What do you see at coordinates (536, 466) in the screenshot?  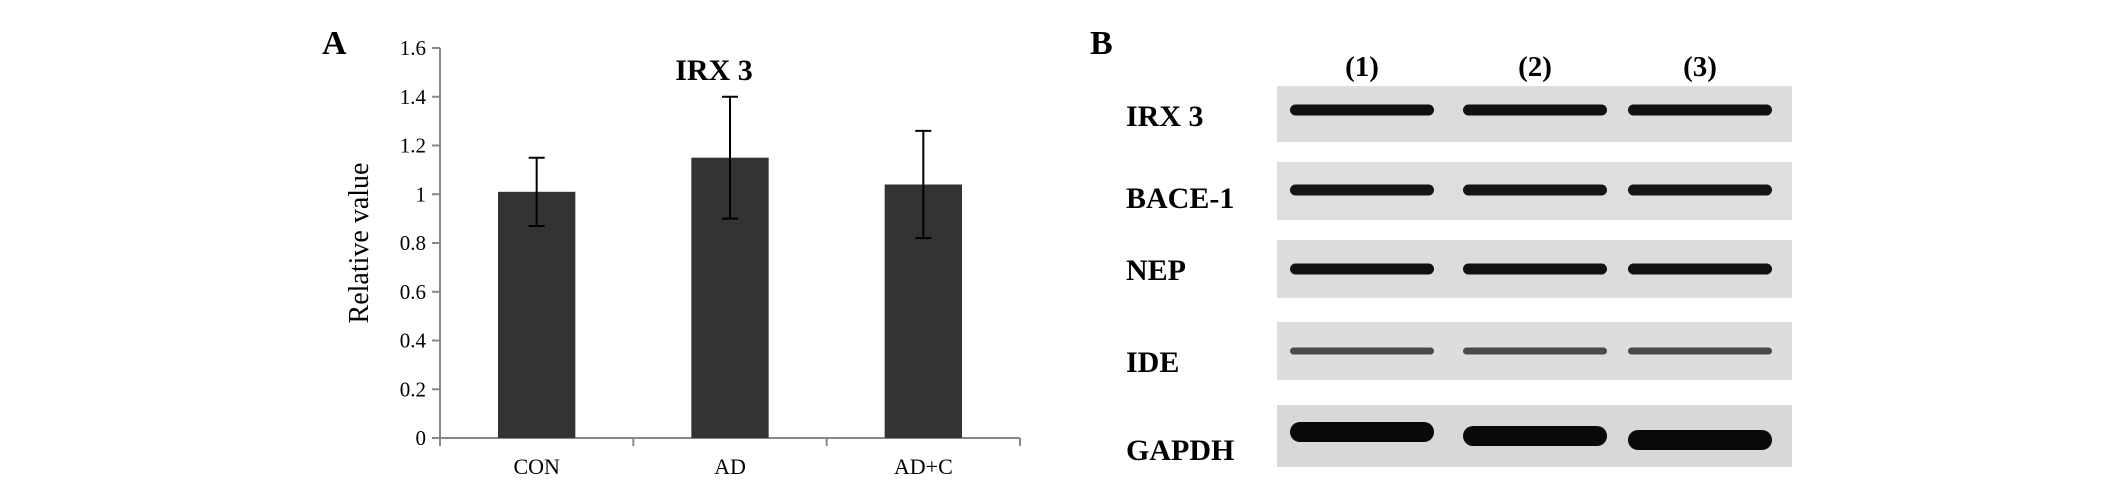 I see `category-label: CON` at bounding box center [536, 466].